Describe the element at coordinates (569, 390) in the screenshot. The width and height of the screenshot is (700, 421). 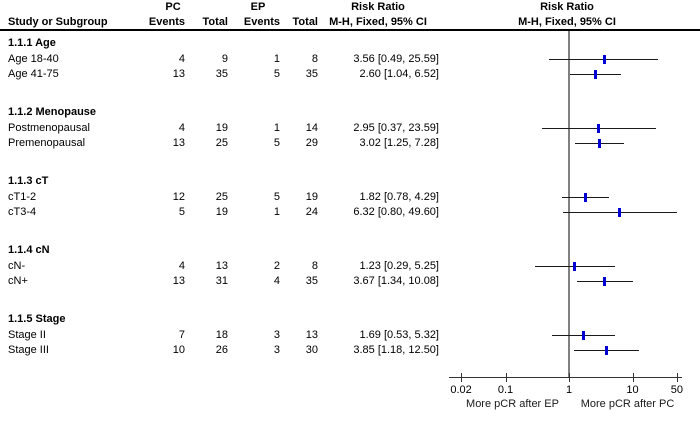
I see `x-axis-tick-label: 1` at that location.